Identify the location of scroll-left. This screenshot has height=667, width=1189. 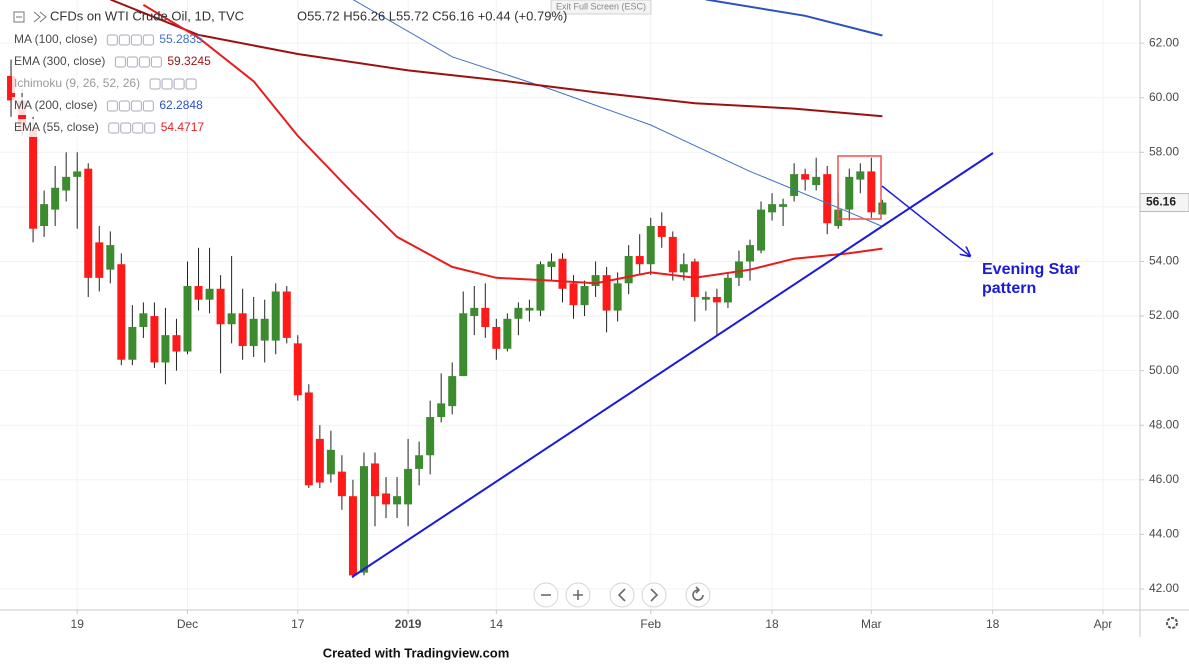
(622, 595).